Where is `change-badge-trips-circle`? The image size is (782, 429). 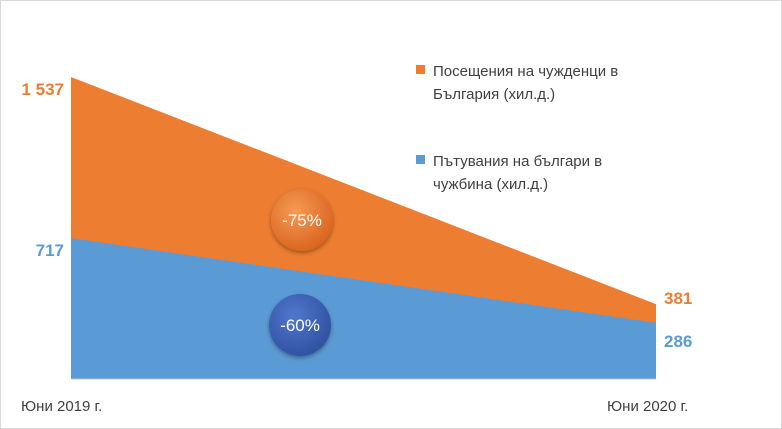 change-badge-trips-circle is located at coordinates (300, 325).